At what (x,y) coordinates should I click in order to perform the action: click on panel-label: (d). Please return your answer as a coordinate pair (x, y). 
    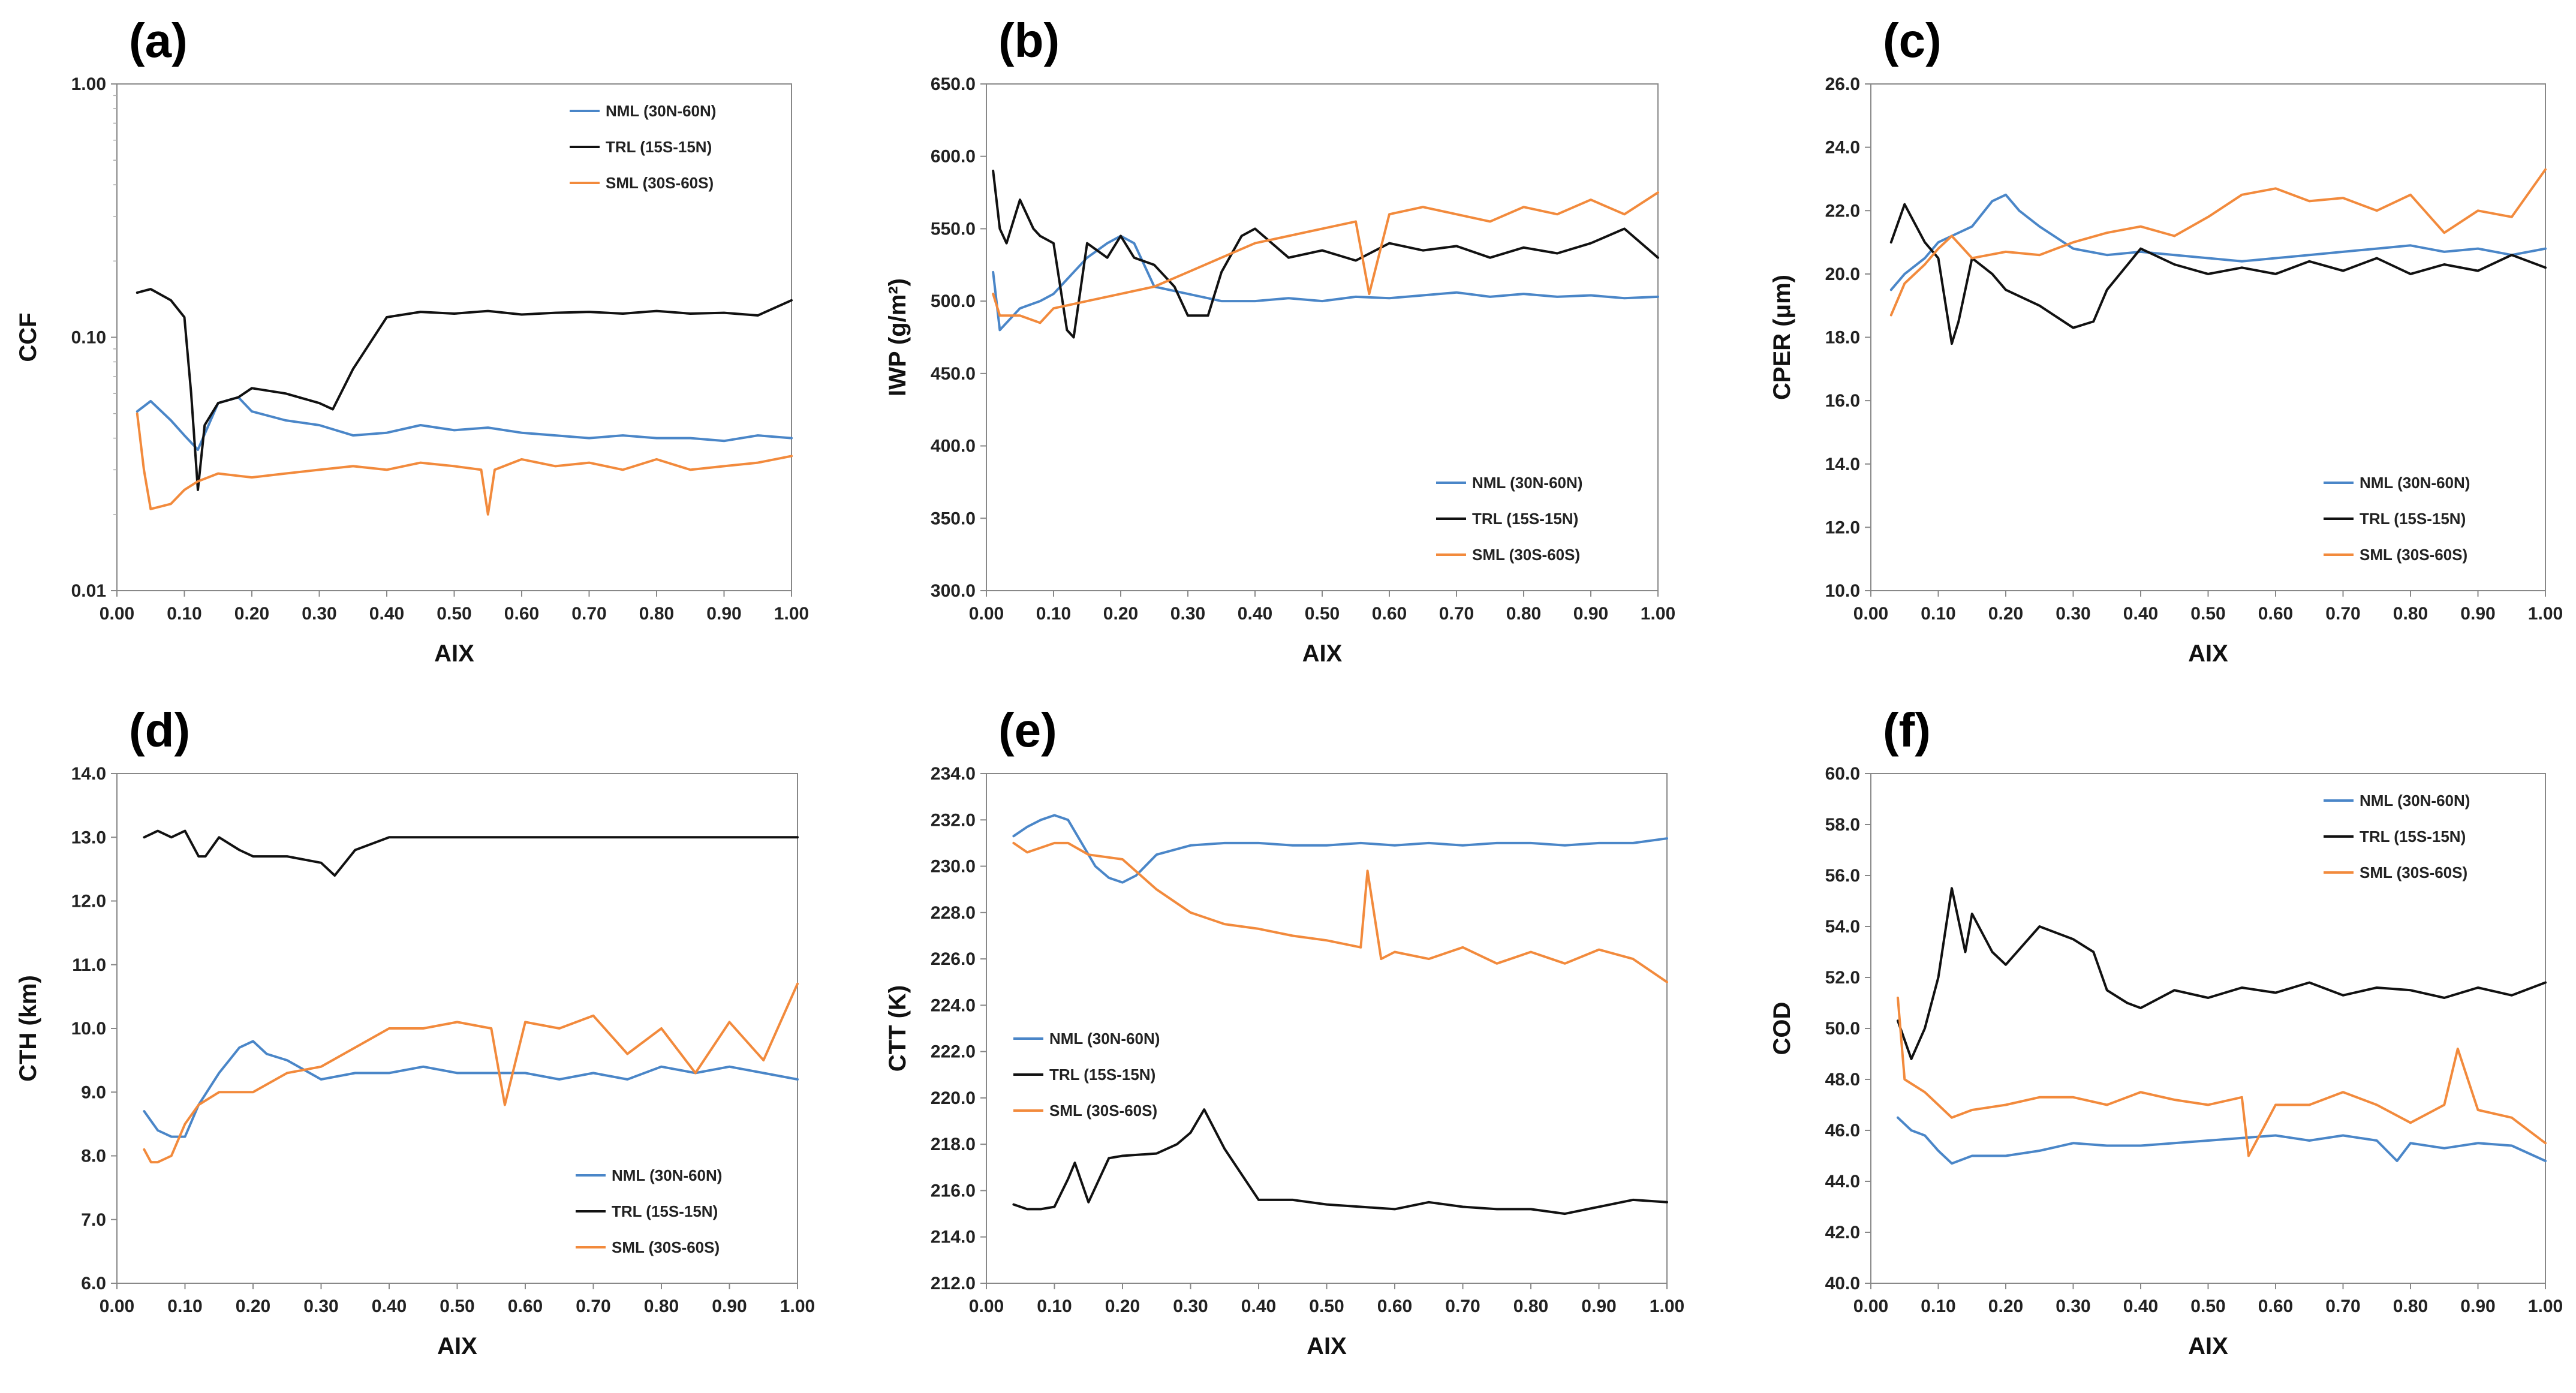
    Looking at the image, I should click on (160, 730).